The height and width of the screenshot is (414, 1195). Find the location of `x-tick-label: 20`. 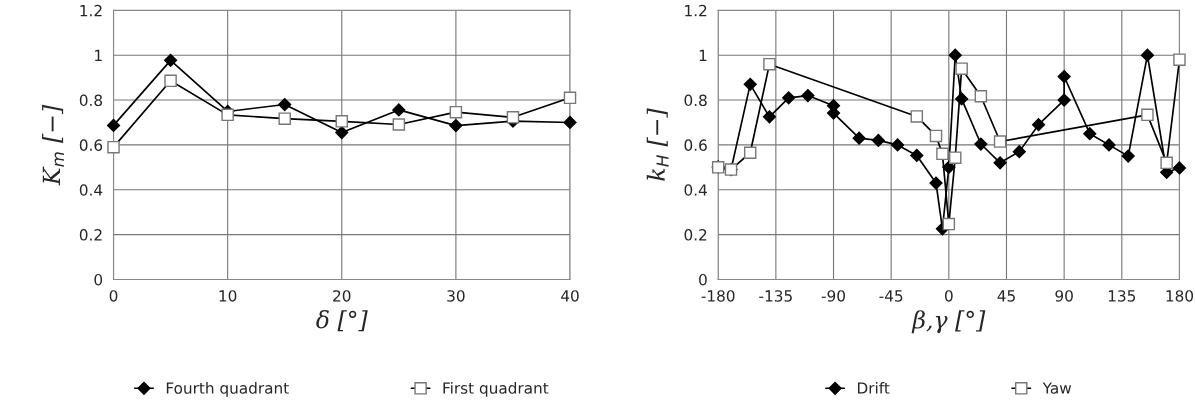

x-tick-label: 20 is located at coordinates (342, 296).